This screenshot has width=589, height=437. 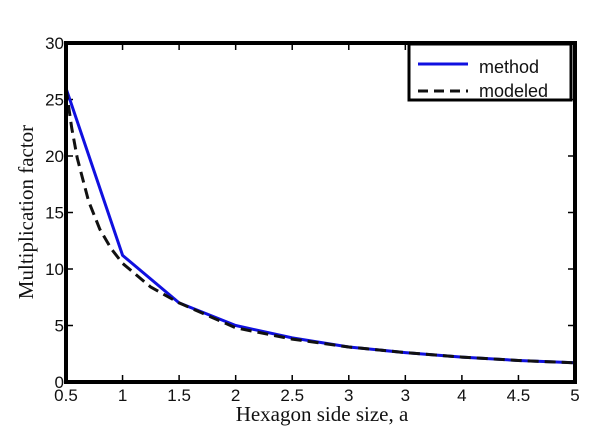 What do you see at coordinates (235, 395) in the screenshot?
I see `x-tick-label: 2` at bounding box center [235, 395].